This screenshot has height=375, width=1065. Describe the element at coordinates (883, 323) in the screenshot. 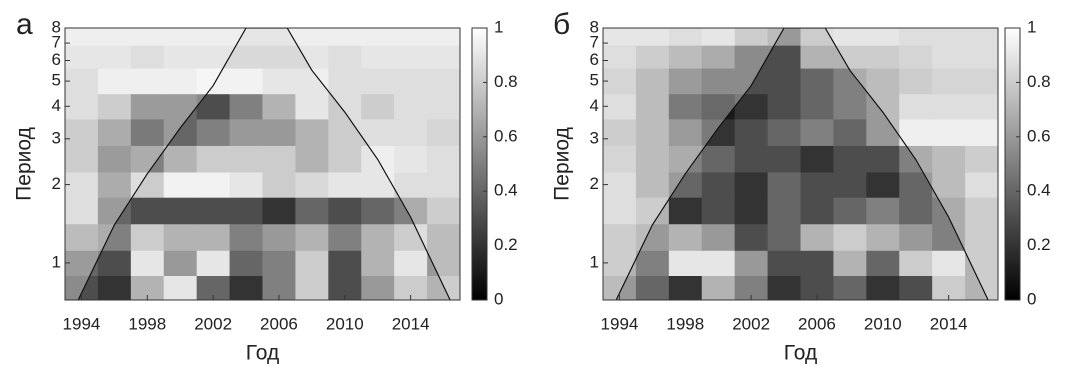

I see `x-tick-label: 2010` at that location.